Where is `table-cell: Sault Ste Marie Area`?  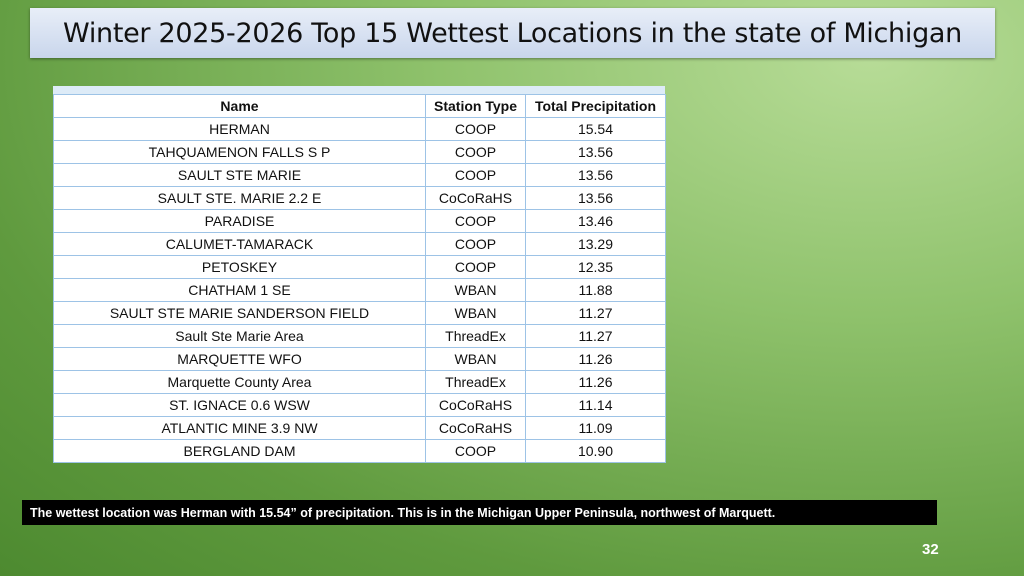
table-cell: Sault Ste Marie Area is located at coordinates (239, 336).